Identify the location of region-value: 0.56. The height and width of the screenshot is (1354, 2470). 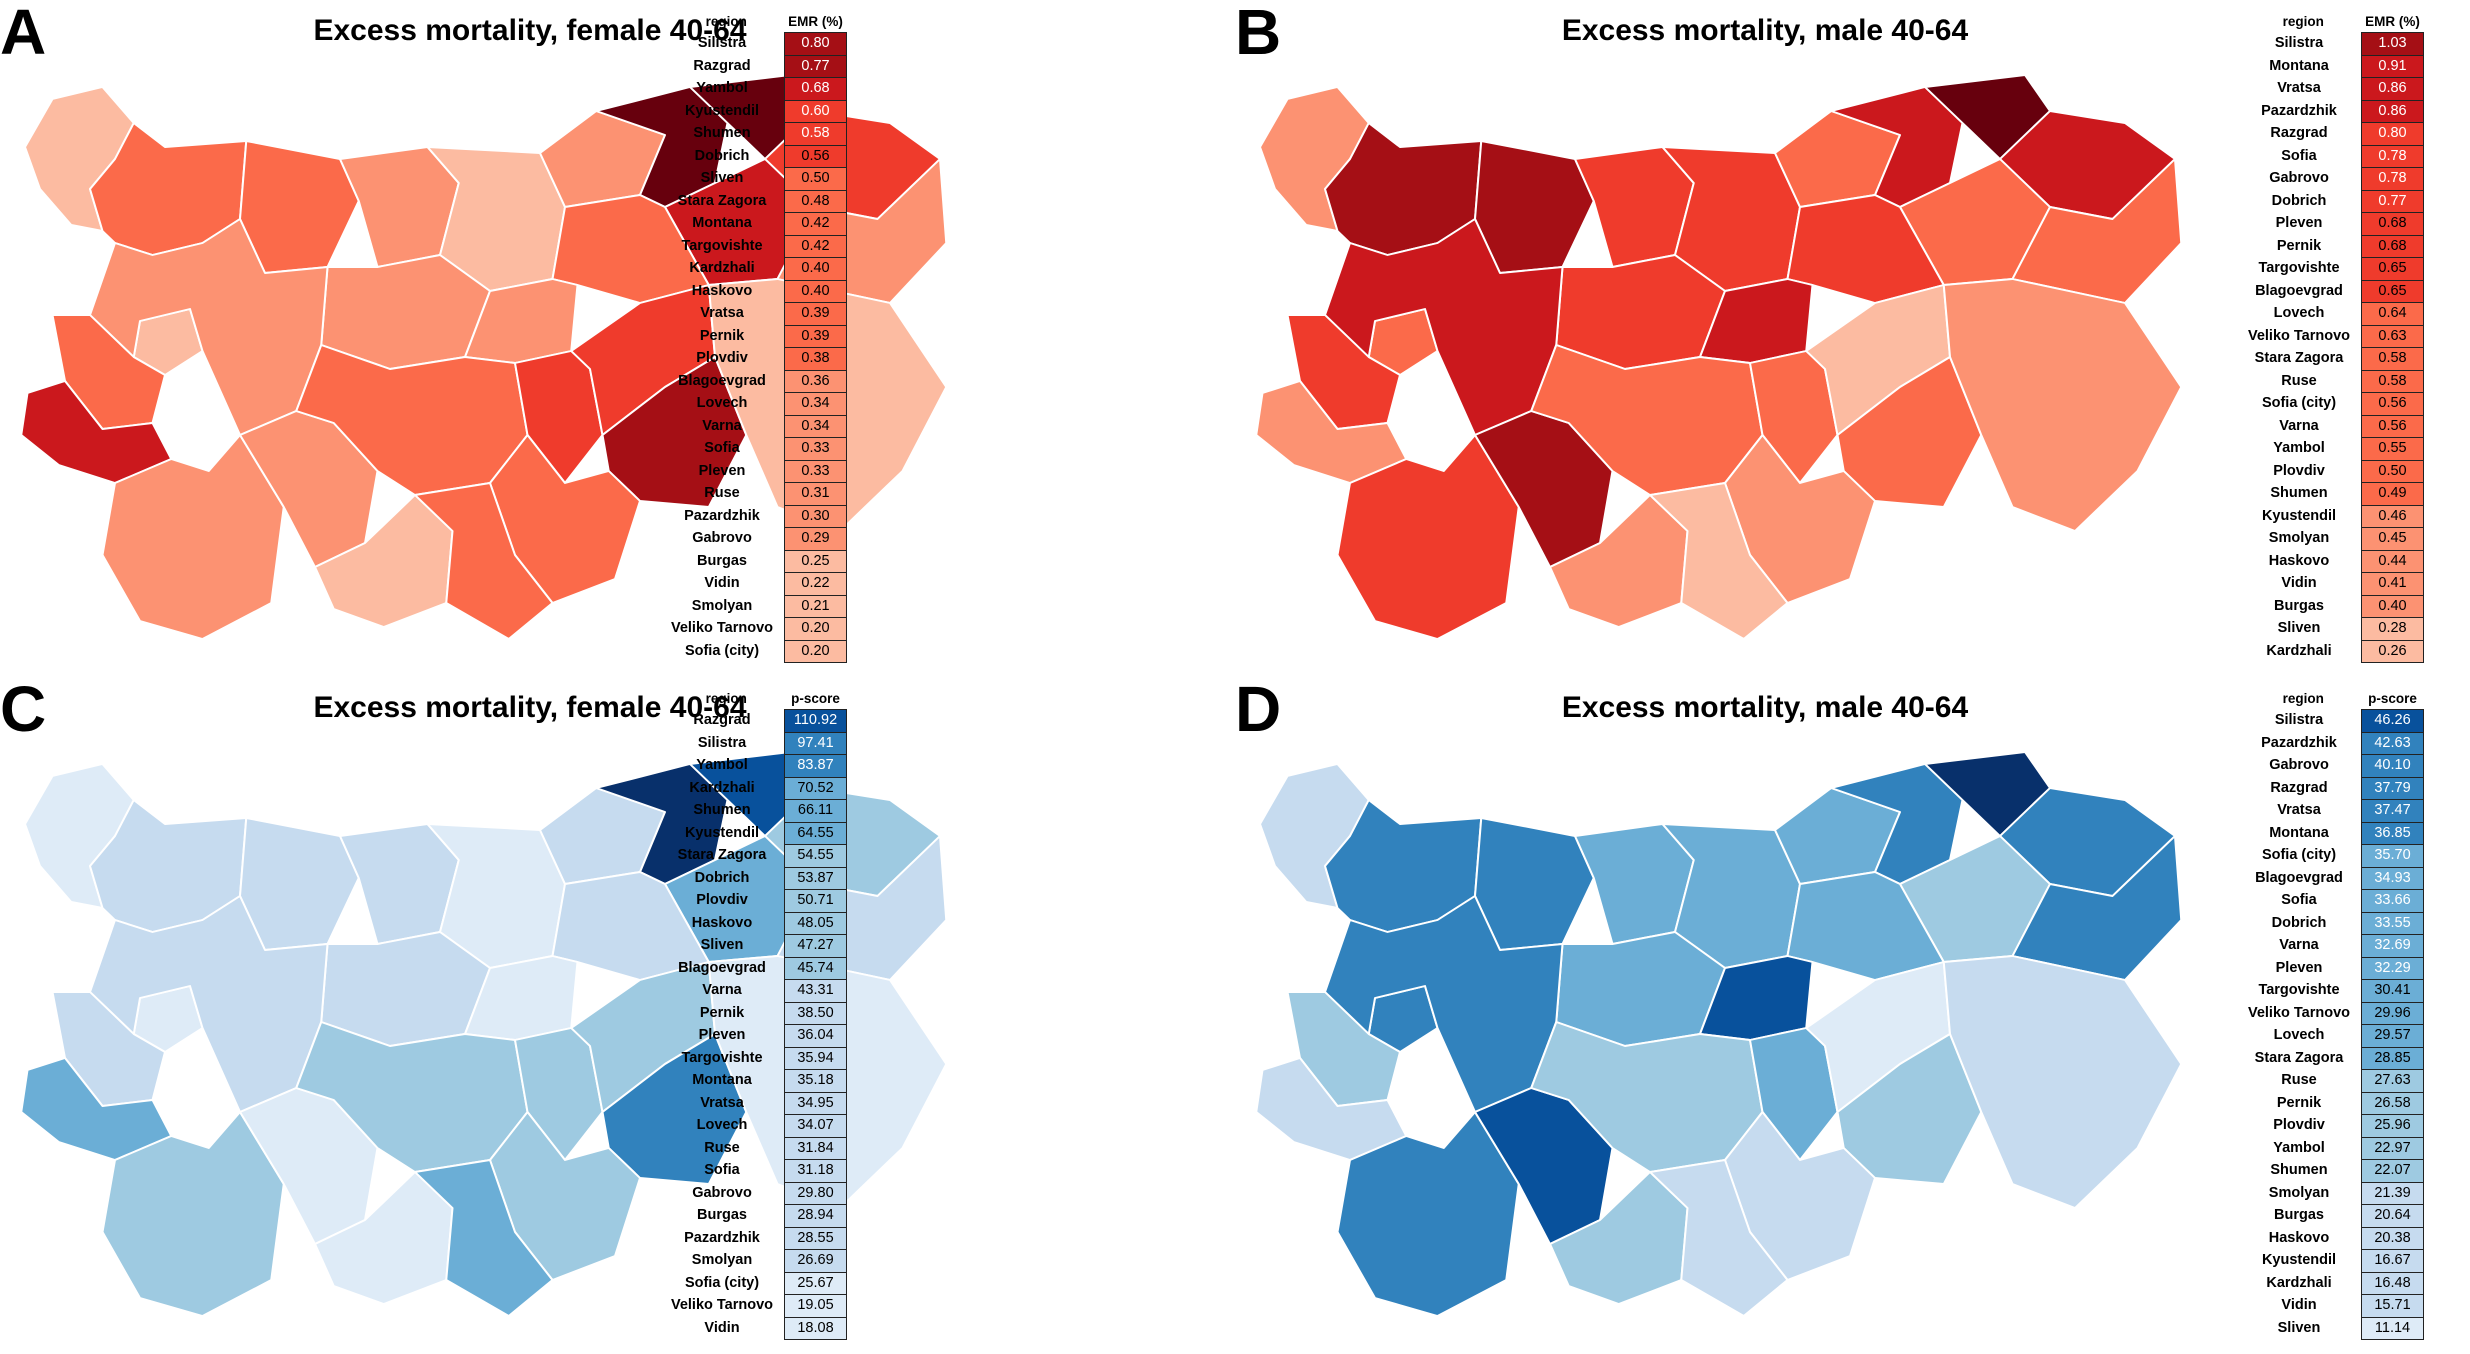
(2392, 404).